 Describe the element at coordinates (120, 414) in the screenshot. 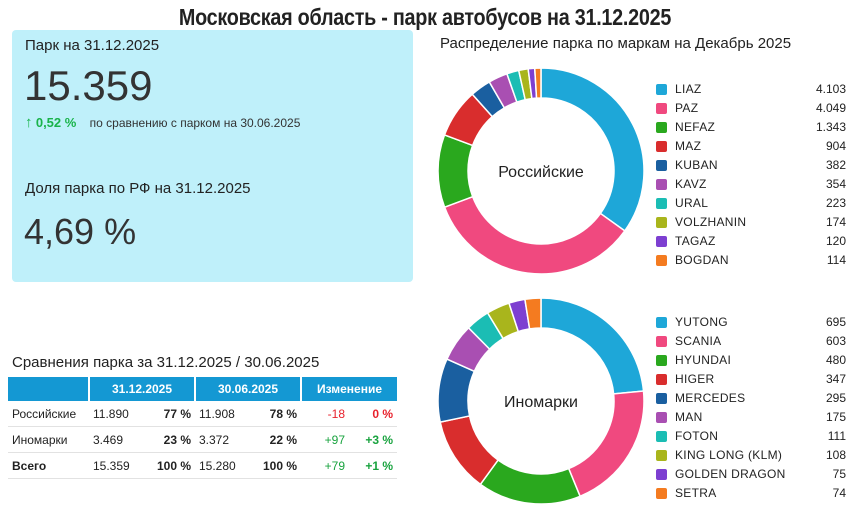

I see `cell-value: 11.890` at that location.